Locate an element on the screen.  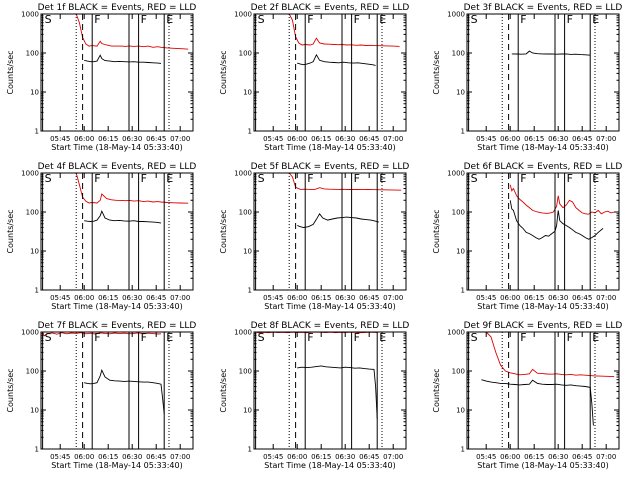
panel-title: Det 6f BLACK = Events, RED = LLD is located at coordinates (543, 167).